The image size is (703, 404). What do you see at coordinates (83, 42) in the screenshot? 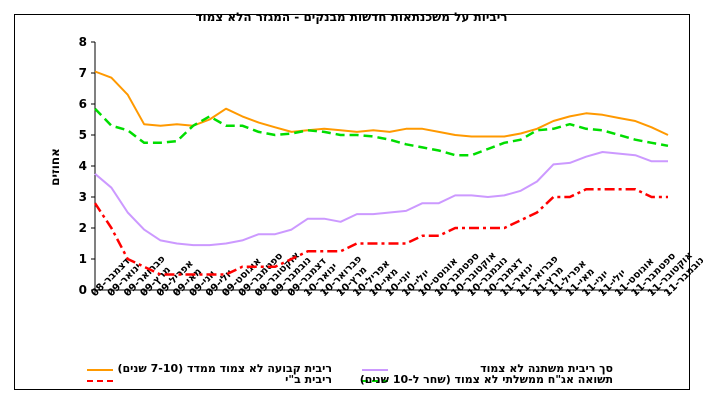
I see `y-tick-label: 8` at bounding box center [83, 42].